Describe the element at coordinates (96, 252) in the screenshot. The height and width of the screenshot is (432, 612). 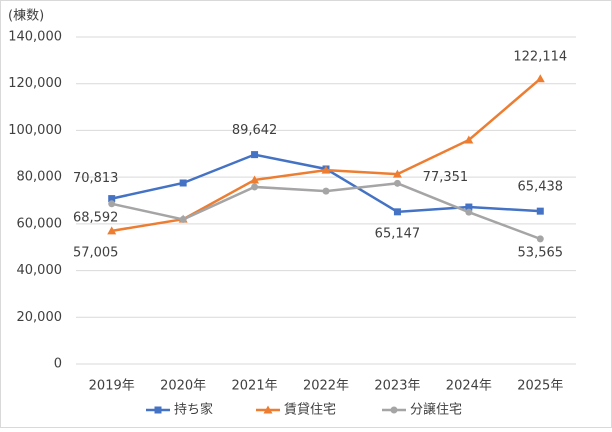
I see `data-label: 57,005` at that location.